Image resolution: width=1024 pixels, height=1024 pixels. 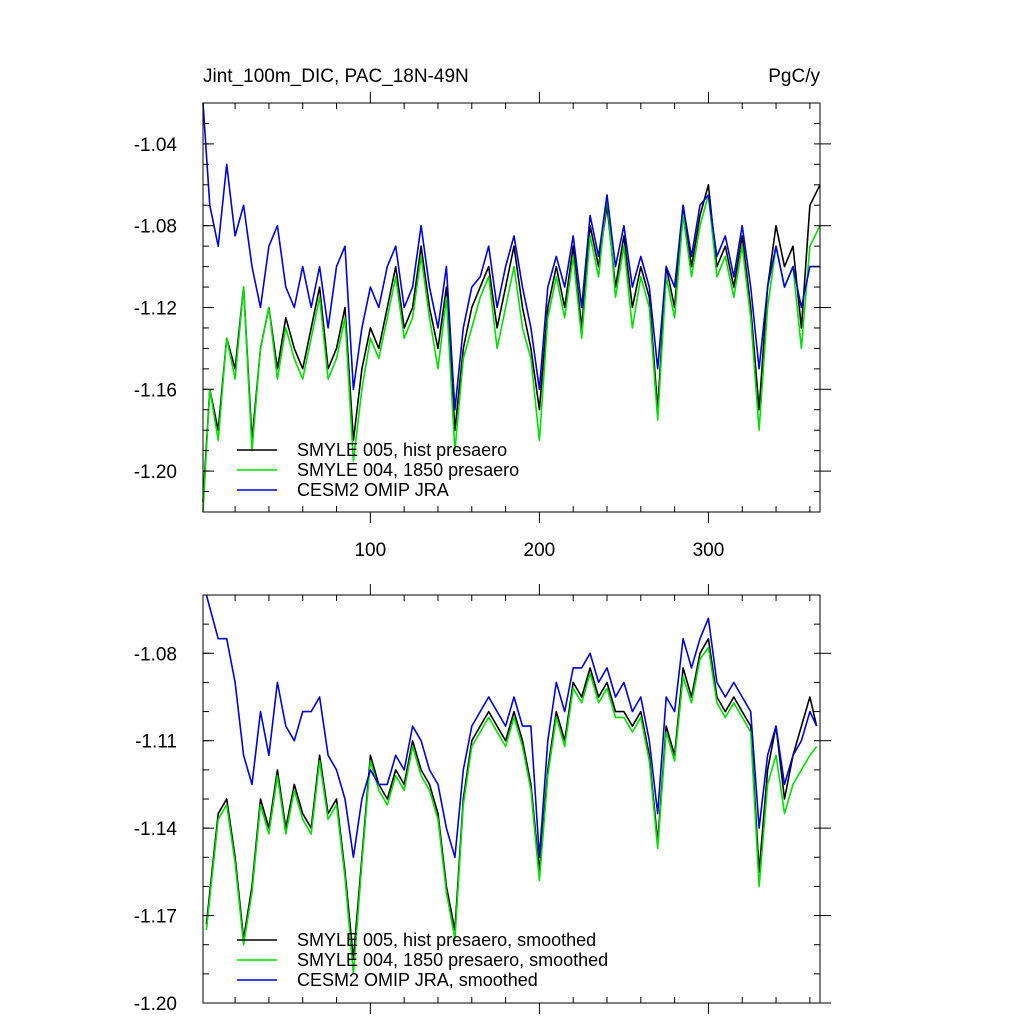 I want to click on bottom-y-tick-label: -1.14, so click(x=156, y=829).